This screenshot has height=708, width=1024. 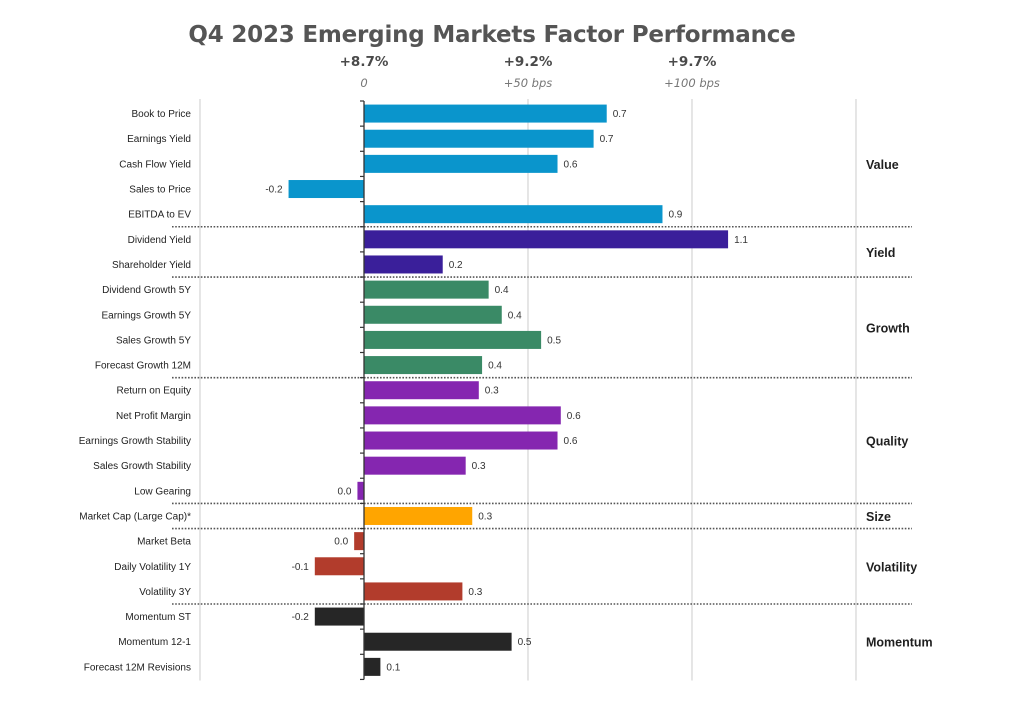 I want to click on category-label: Forecast 12M Revisions, so click(x=137, y=667).